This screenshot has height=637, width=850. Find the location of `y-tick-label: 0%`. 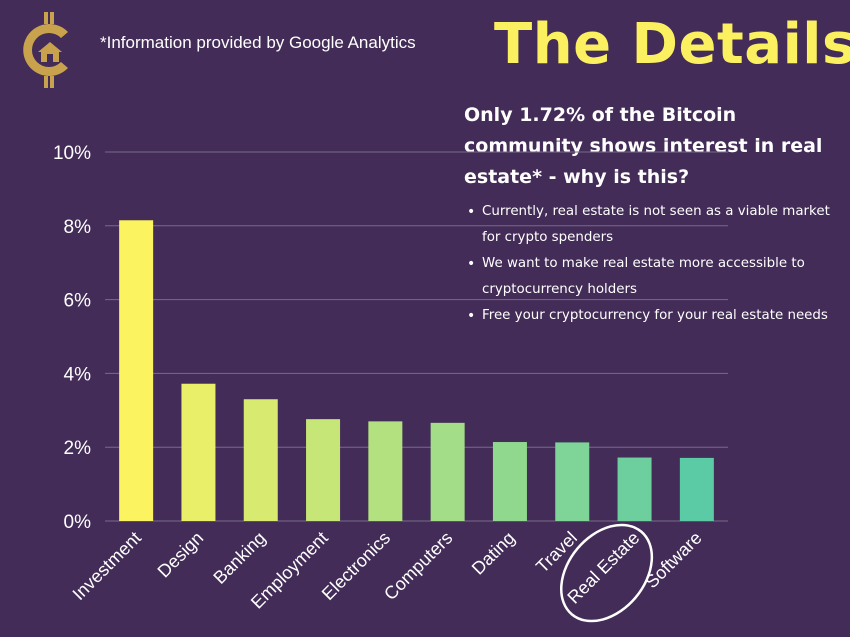

y-tick-label: 0% is located at coordinates (78, 522).